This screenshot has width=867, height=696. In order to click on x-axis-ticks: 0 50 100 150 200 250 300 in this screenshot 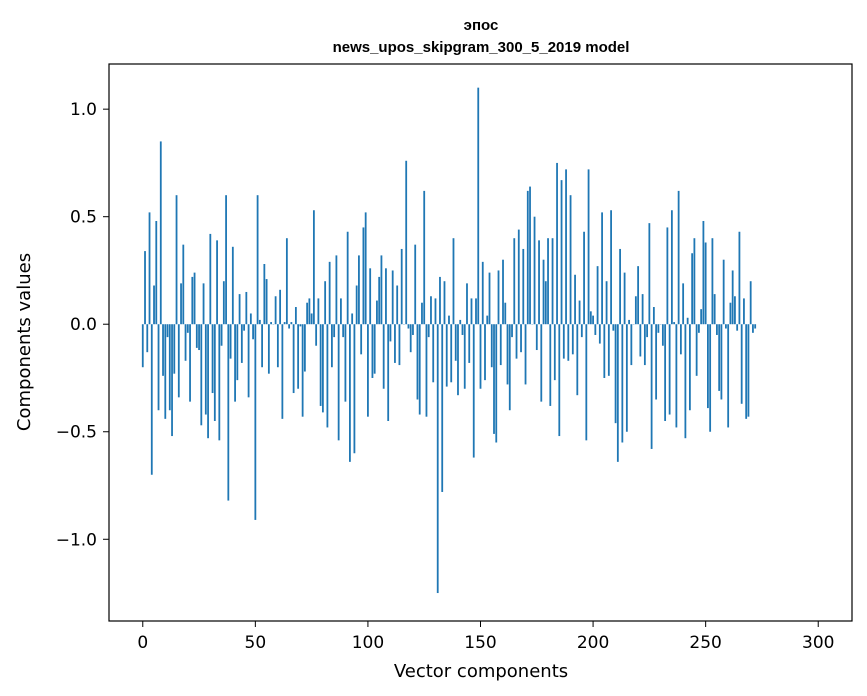, I will do `click(485, 637)`.